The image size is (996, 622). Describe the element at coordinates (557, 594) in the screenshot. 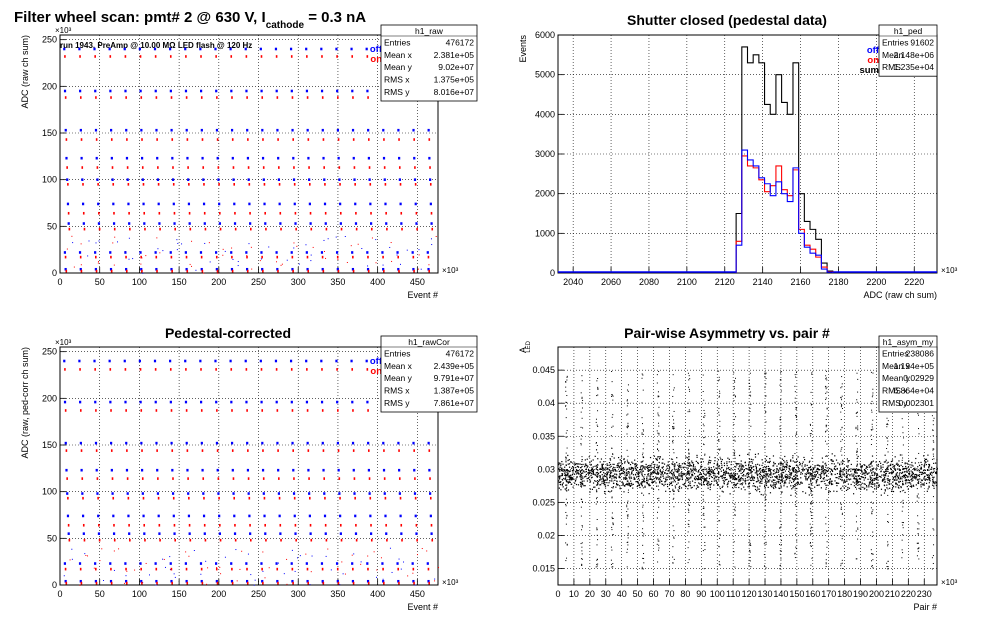

I see `x-tick-label: 0` at that location.